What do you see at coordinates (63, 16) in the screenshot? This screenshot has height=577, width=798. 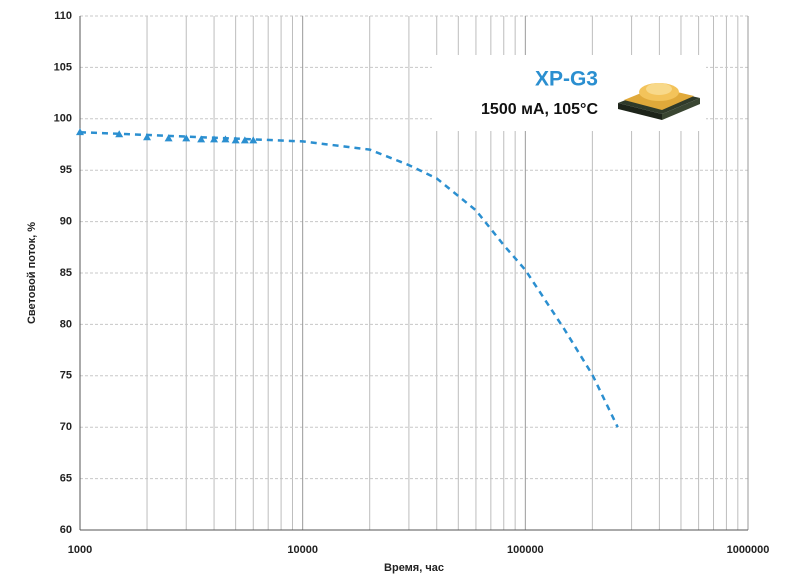 I see `y-tick-label: 110` at bounding box center [63, 16].